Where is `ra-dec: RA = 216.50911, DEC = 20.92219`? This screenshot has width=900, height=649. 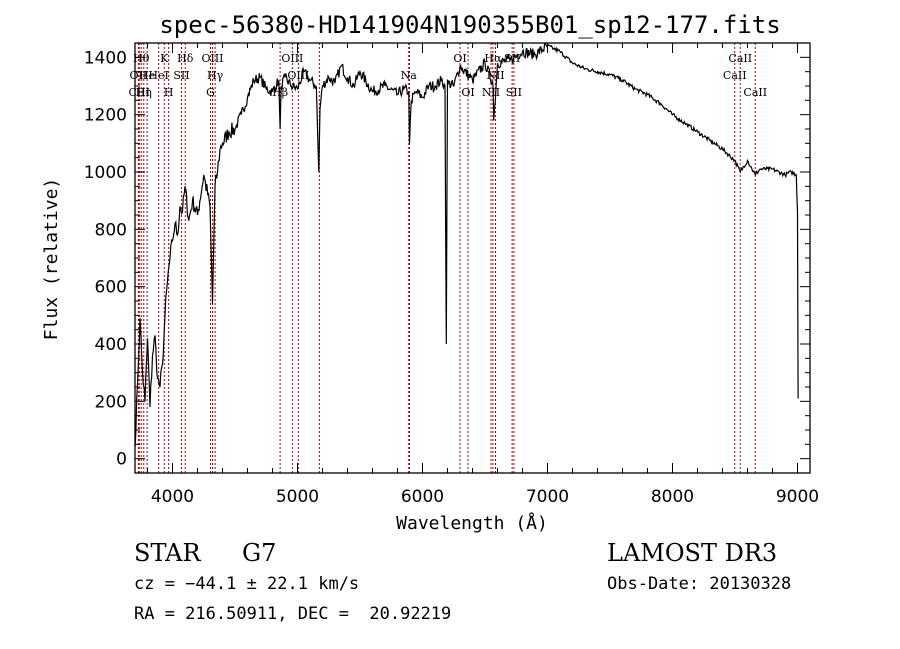 ra-dec: RA = 216.50911, DEC = 20.92219 is located at coordinates (293, 614).